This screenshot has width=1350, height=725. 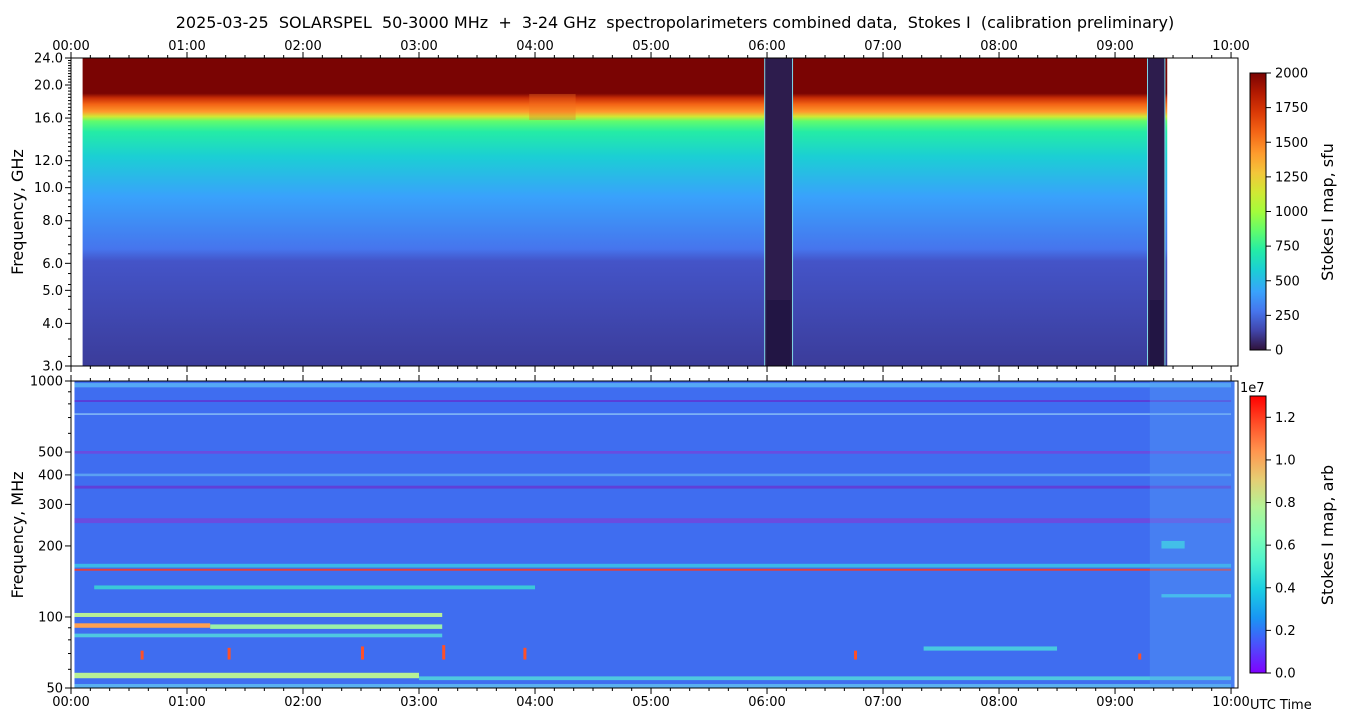 I want to click on lower-colorbar-ticks: 0.0 0.2 0.4 0.6 0.8 1.0 1.2, so click(x=1281, y=546).